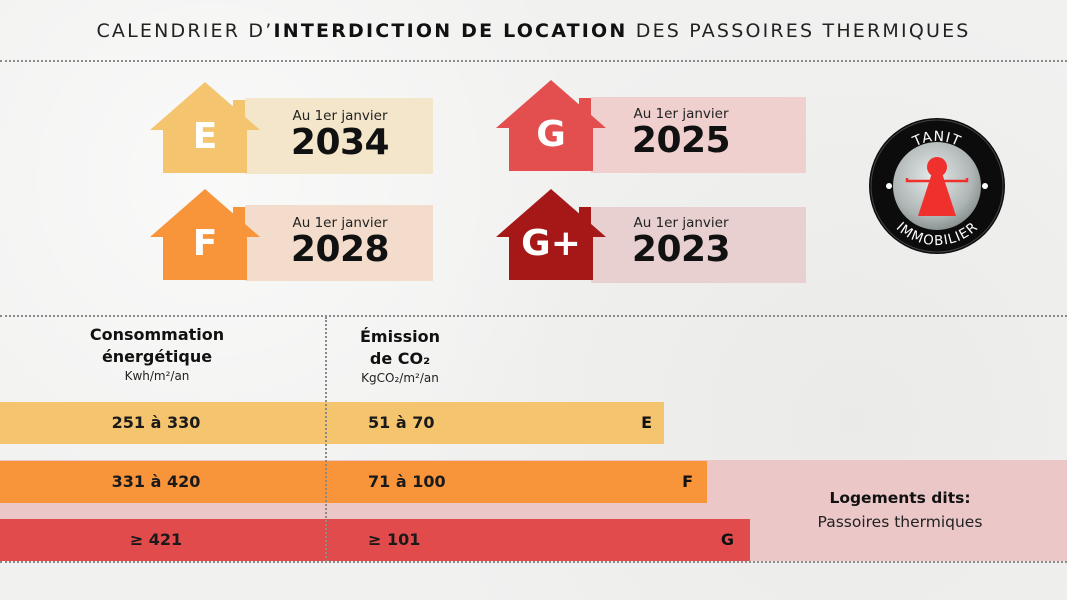 This screenshot has width=1067, height=600. Describe the element at coordinates (157, 376) in the screenshot. I see `energy-unit: Kwh/m²/an` at that location.